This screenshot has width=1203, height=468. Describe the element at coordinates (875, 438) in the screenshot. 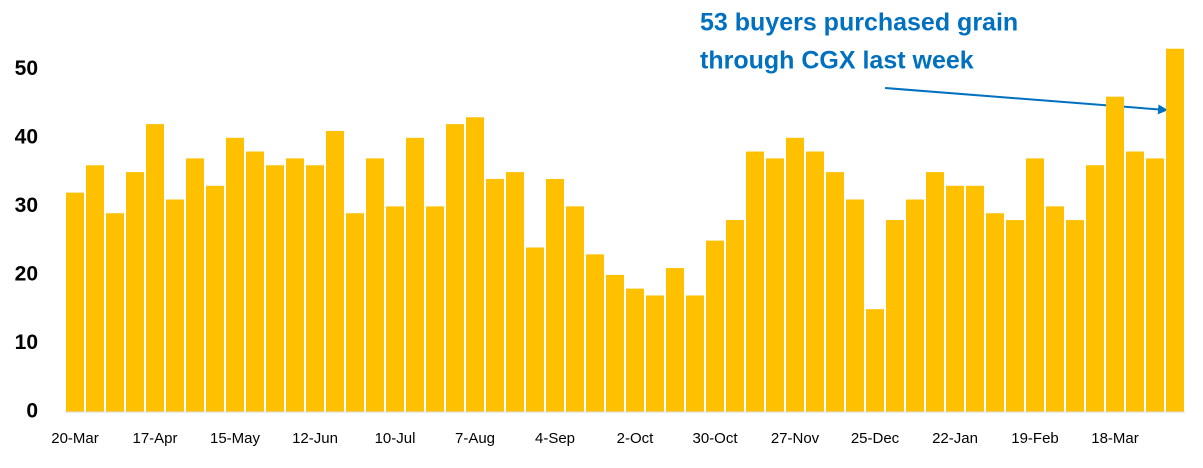

I see `x-tick-label: 25-Dec` at that location.